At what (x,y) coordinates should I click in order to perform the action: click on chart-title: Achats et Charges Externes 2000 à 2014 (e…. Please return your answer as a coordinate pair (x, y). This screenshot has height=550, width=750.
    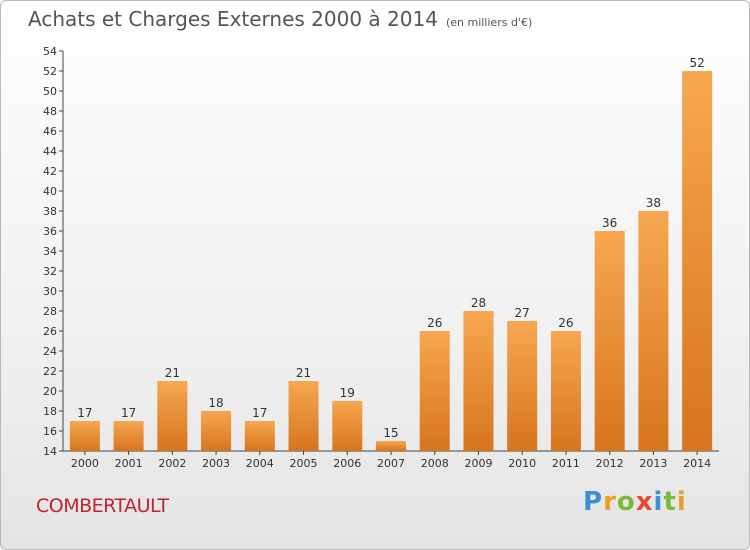
    Looking at the image, I should click on (280, 19).